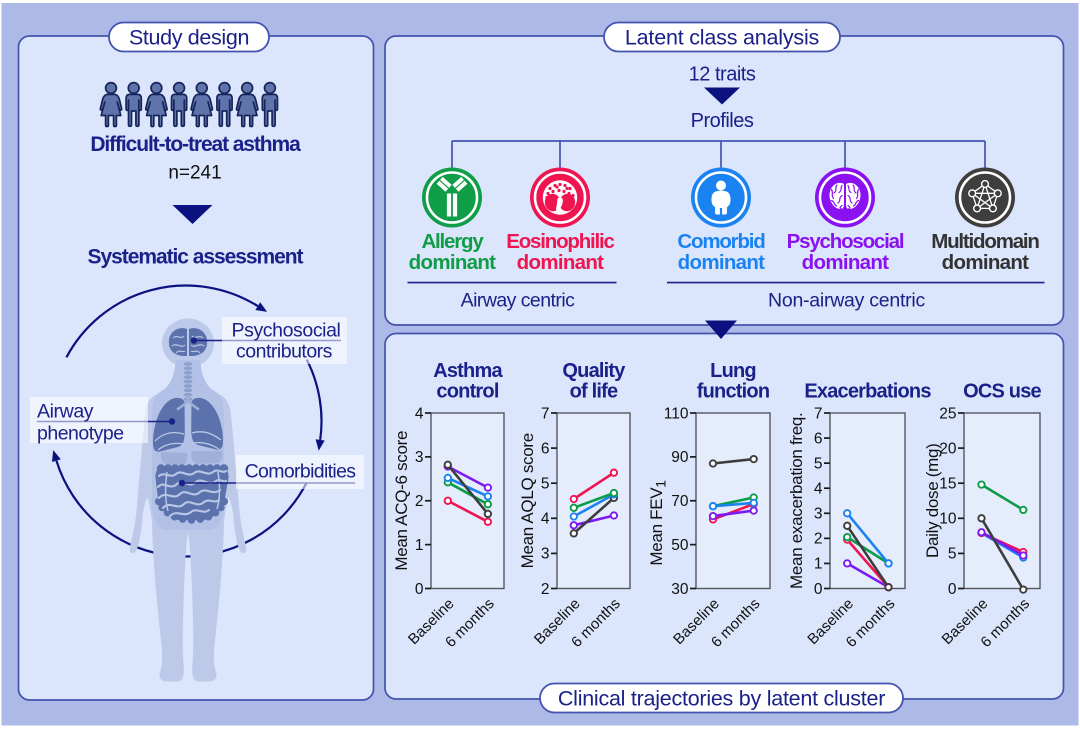 This screenshot has height=733, width=1080. I want to click on svg-text: 12 traits, so click(722, 75).